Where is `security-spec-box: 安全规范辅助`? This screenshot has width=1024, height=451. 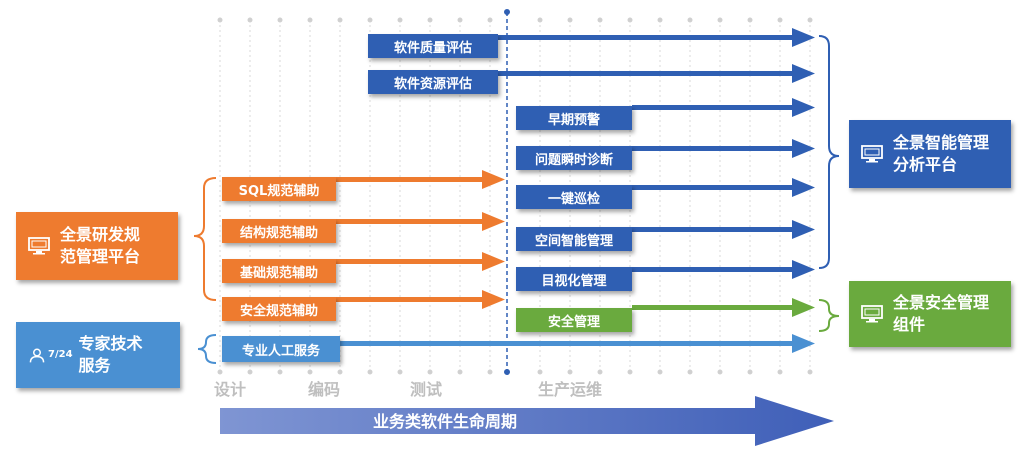
security-spec-box: 安全规范辅助 is located at coordinates (279, 309).